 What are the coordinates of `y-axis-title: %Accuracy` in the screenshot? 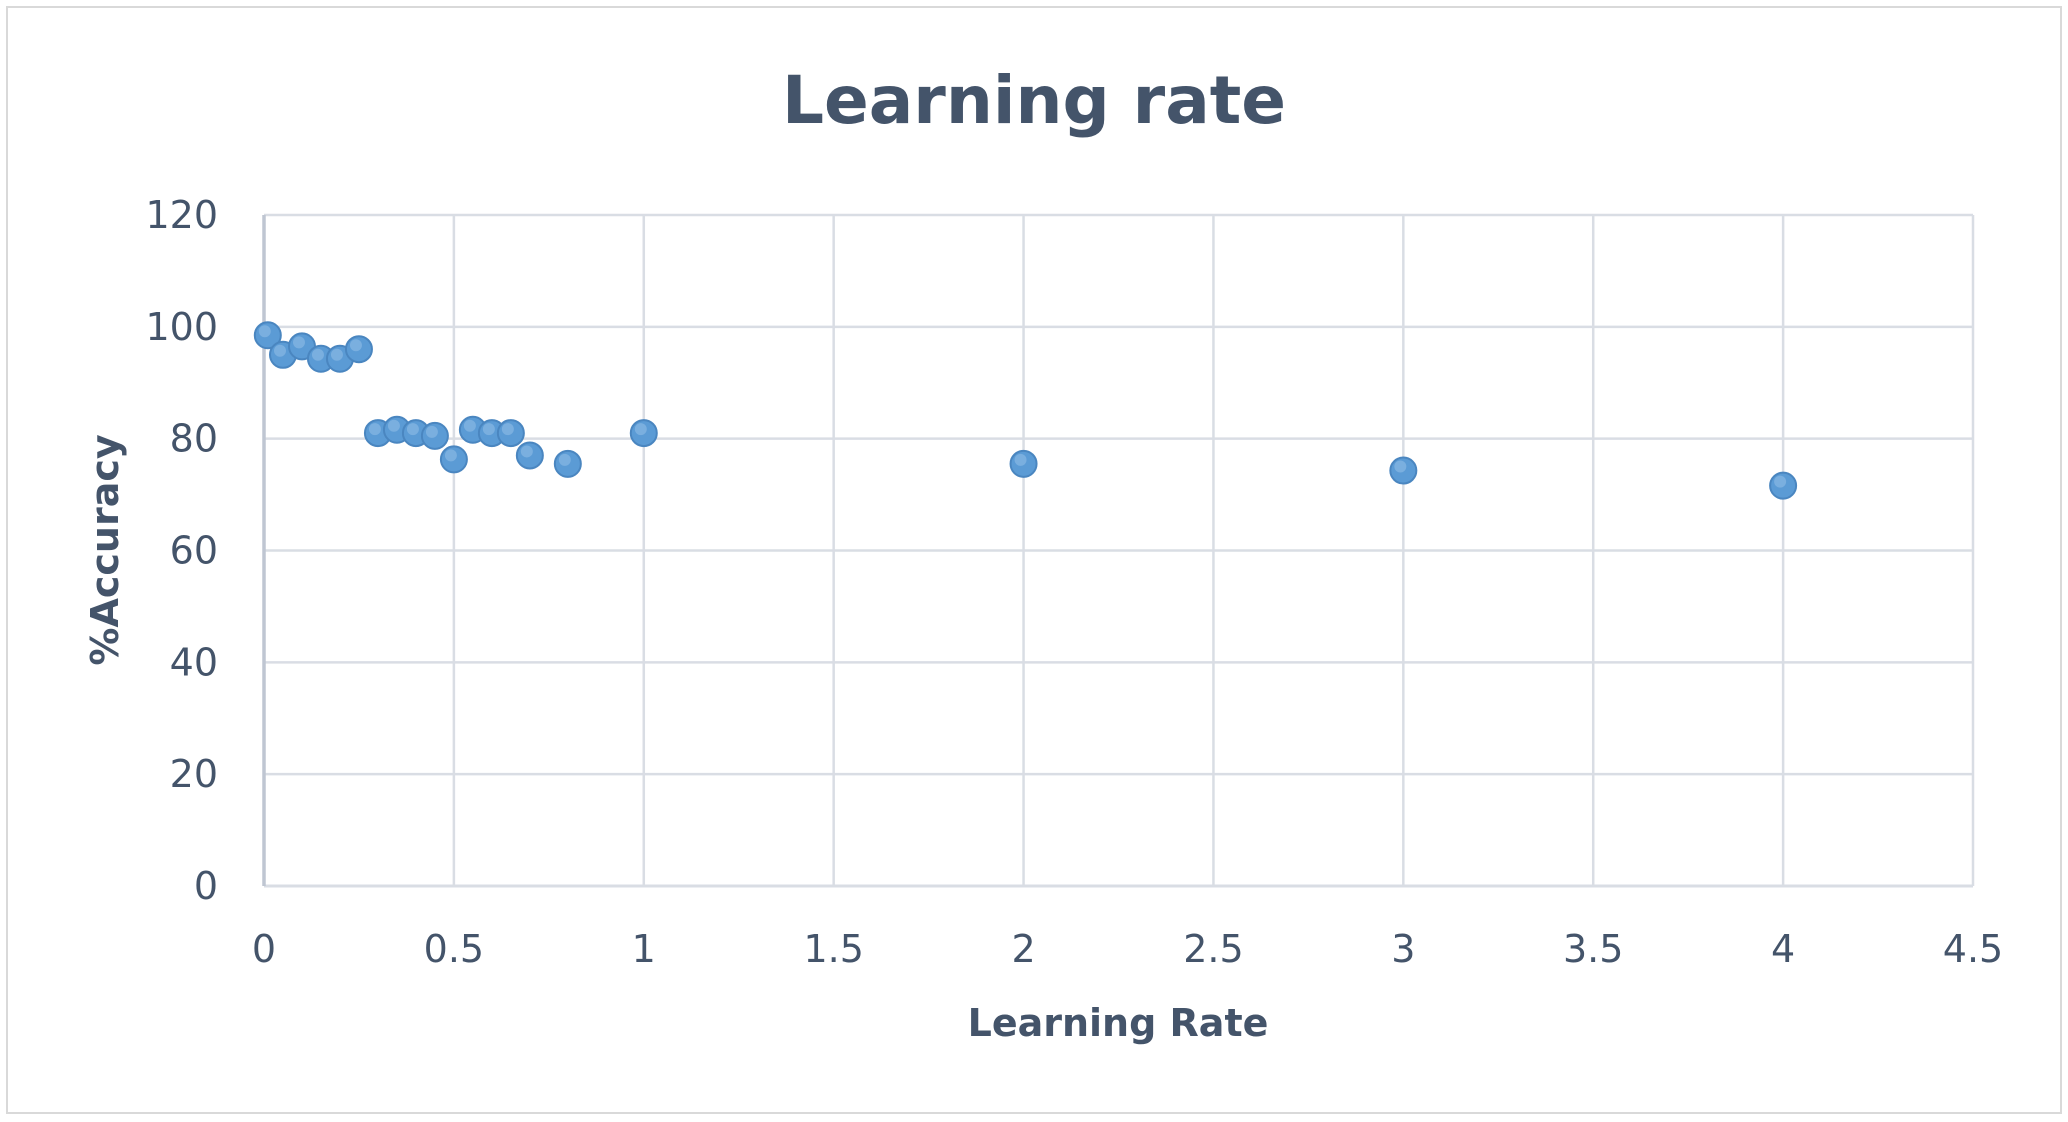 It's located at (105, 549).